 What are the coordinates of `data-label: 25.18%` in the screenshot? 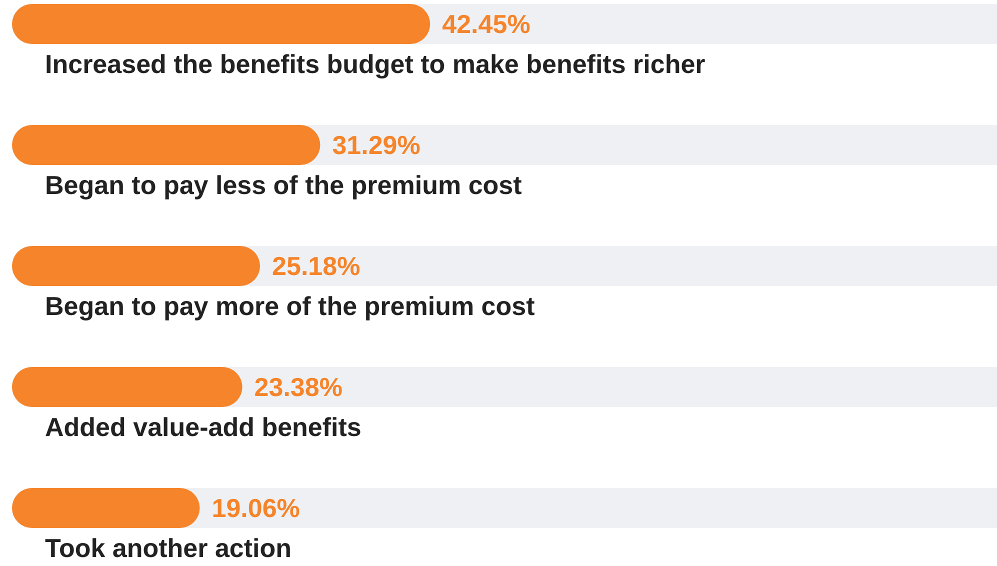 It's located at (316, 266).